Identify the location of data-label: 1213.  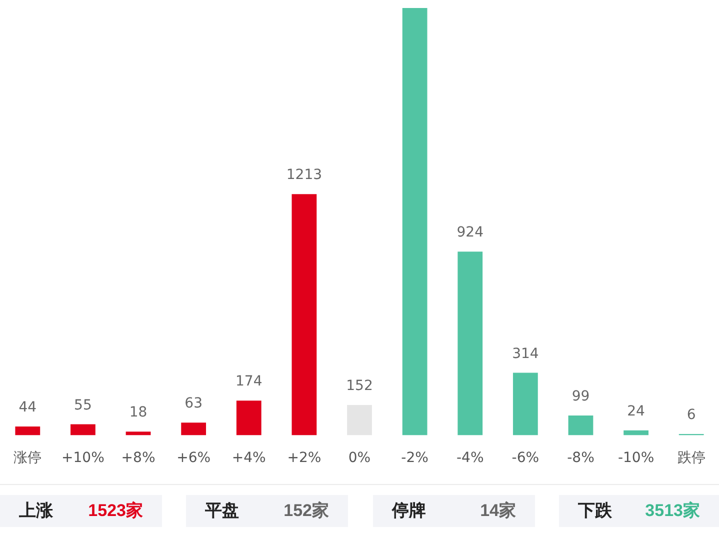
(304, 175).